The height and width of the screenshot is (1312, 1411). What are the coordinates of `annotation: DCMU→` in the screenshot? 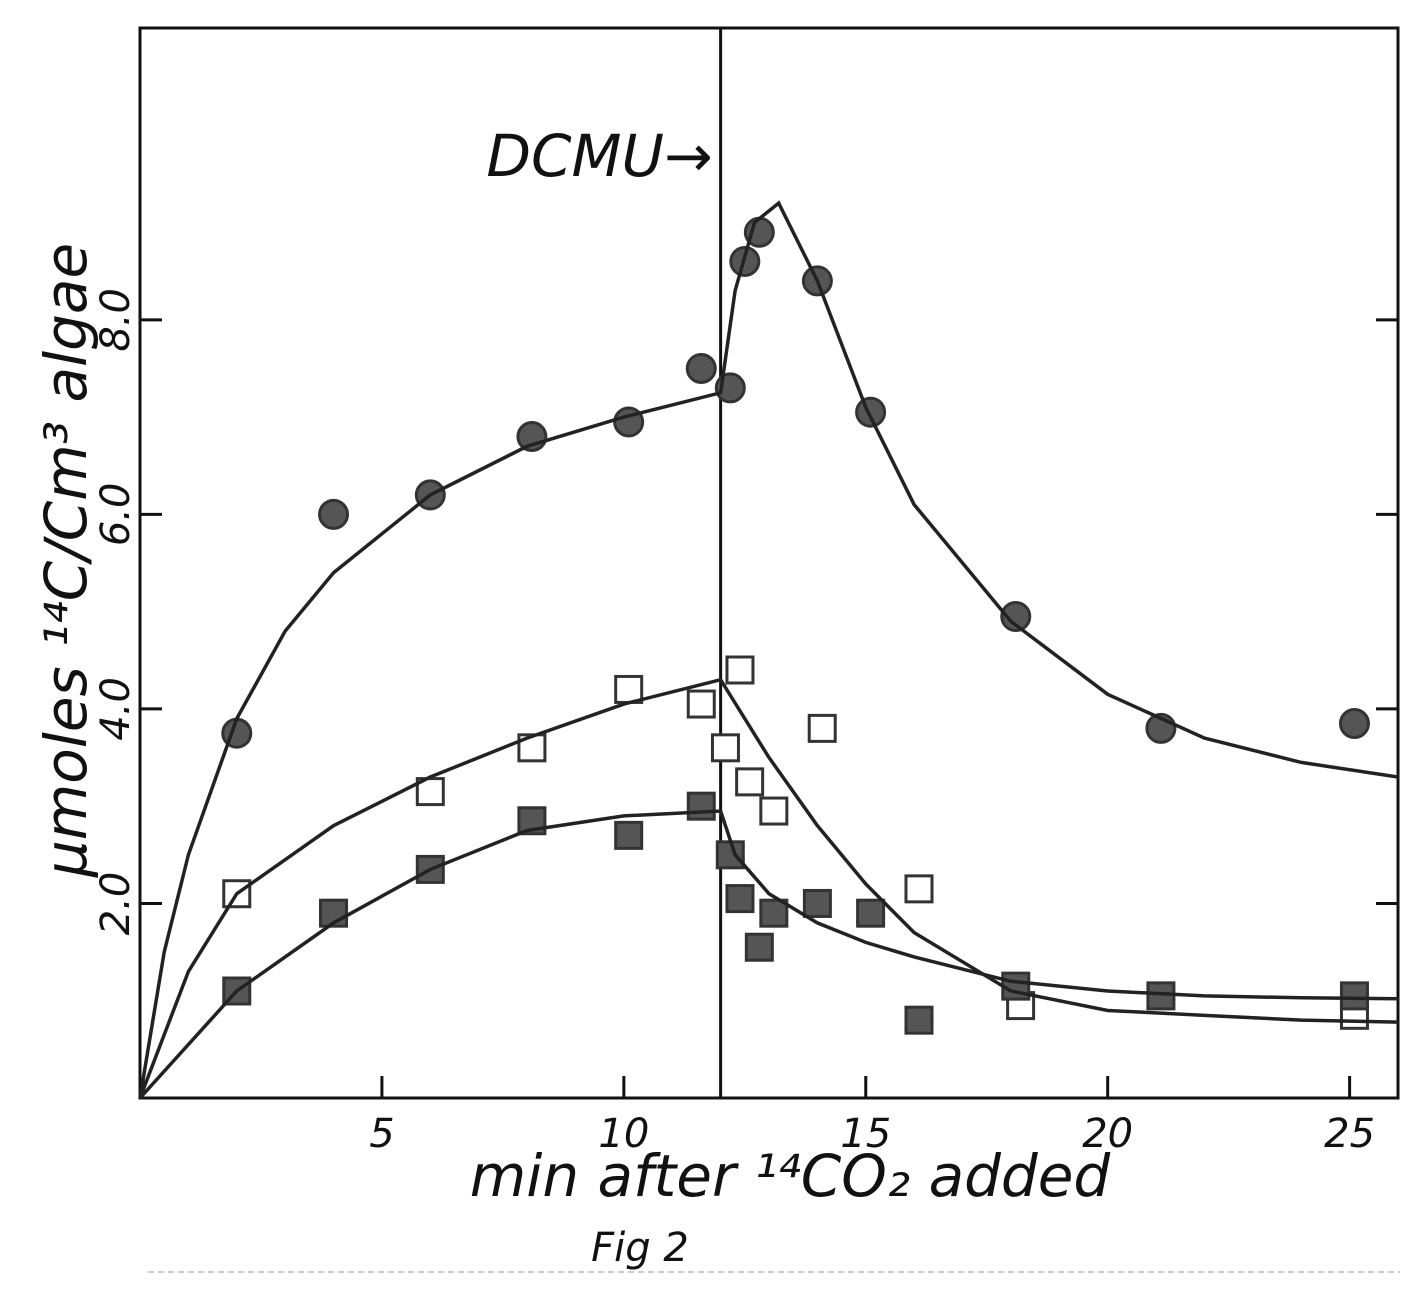 It's located at (599, 156).